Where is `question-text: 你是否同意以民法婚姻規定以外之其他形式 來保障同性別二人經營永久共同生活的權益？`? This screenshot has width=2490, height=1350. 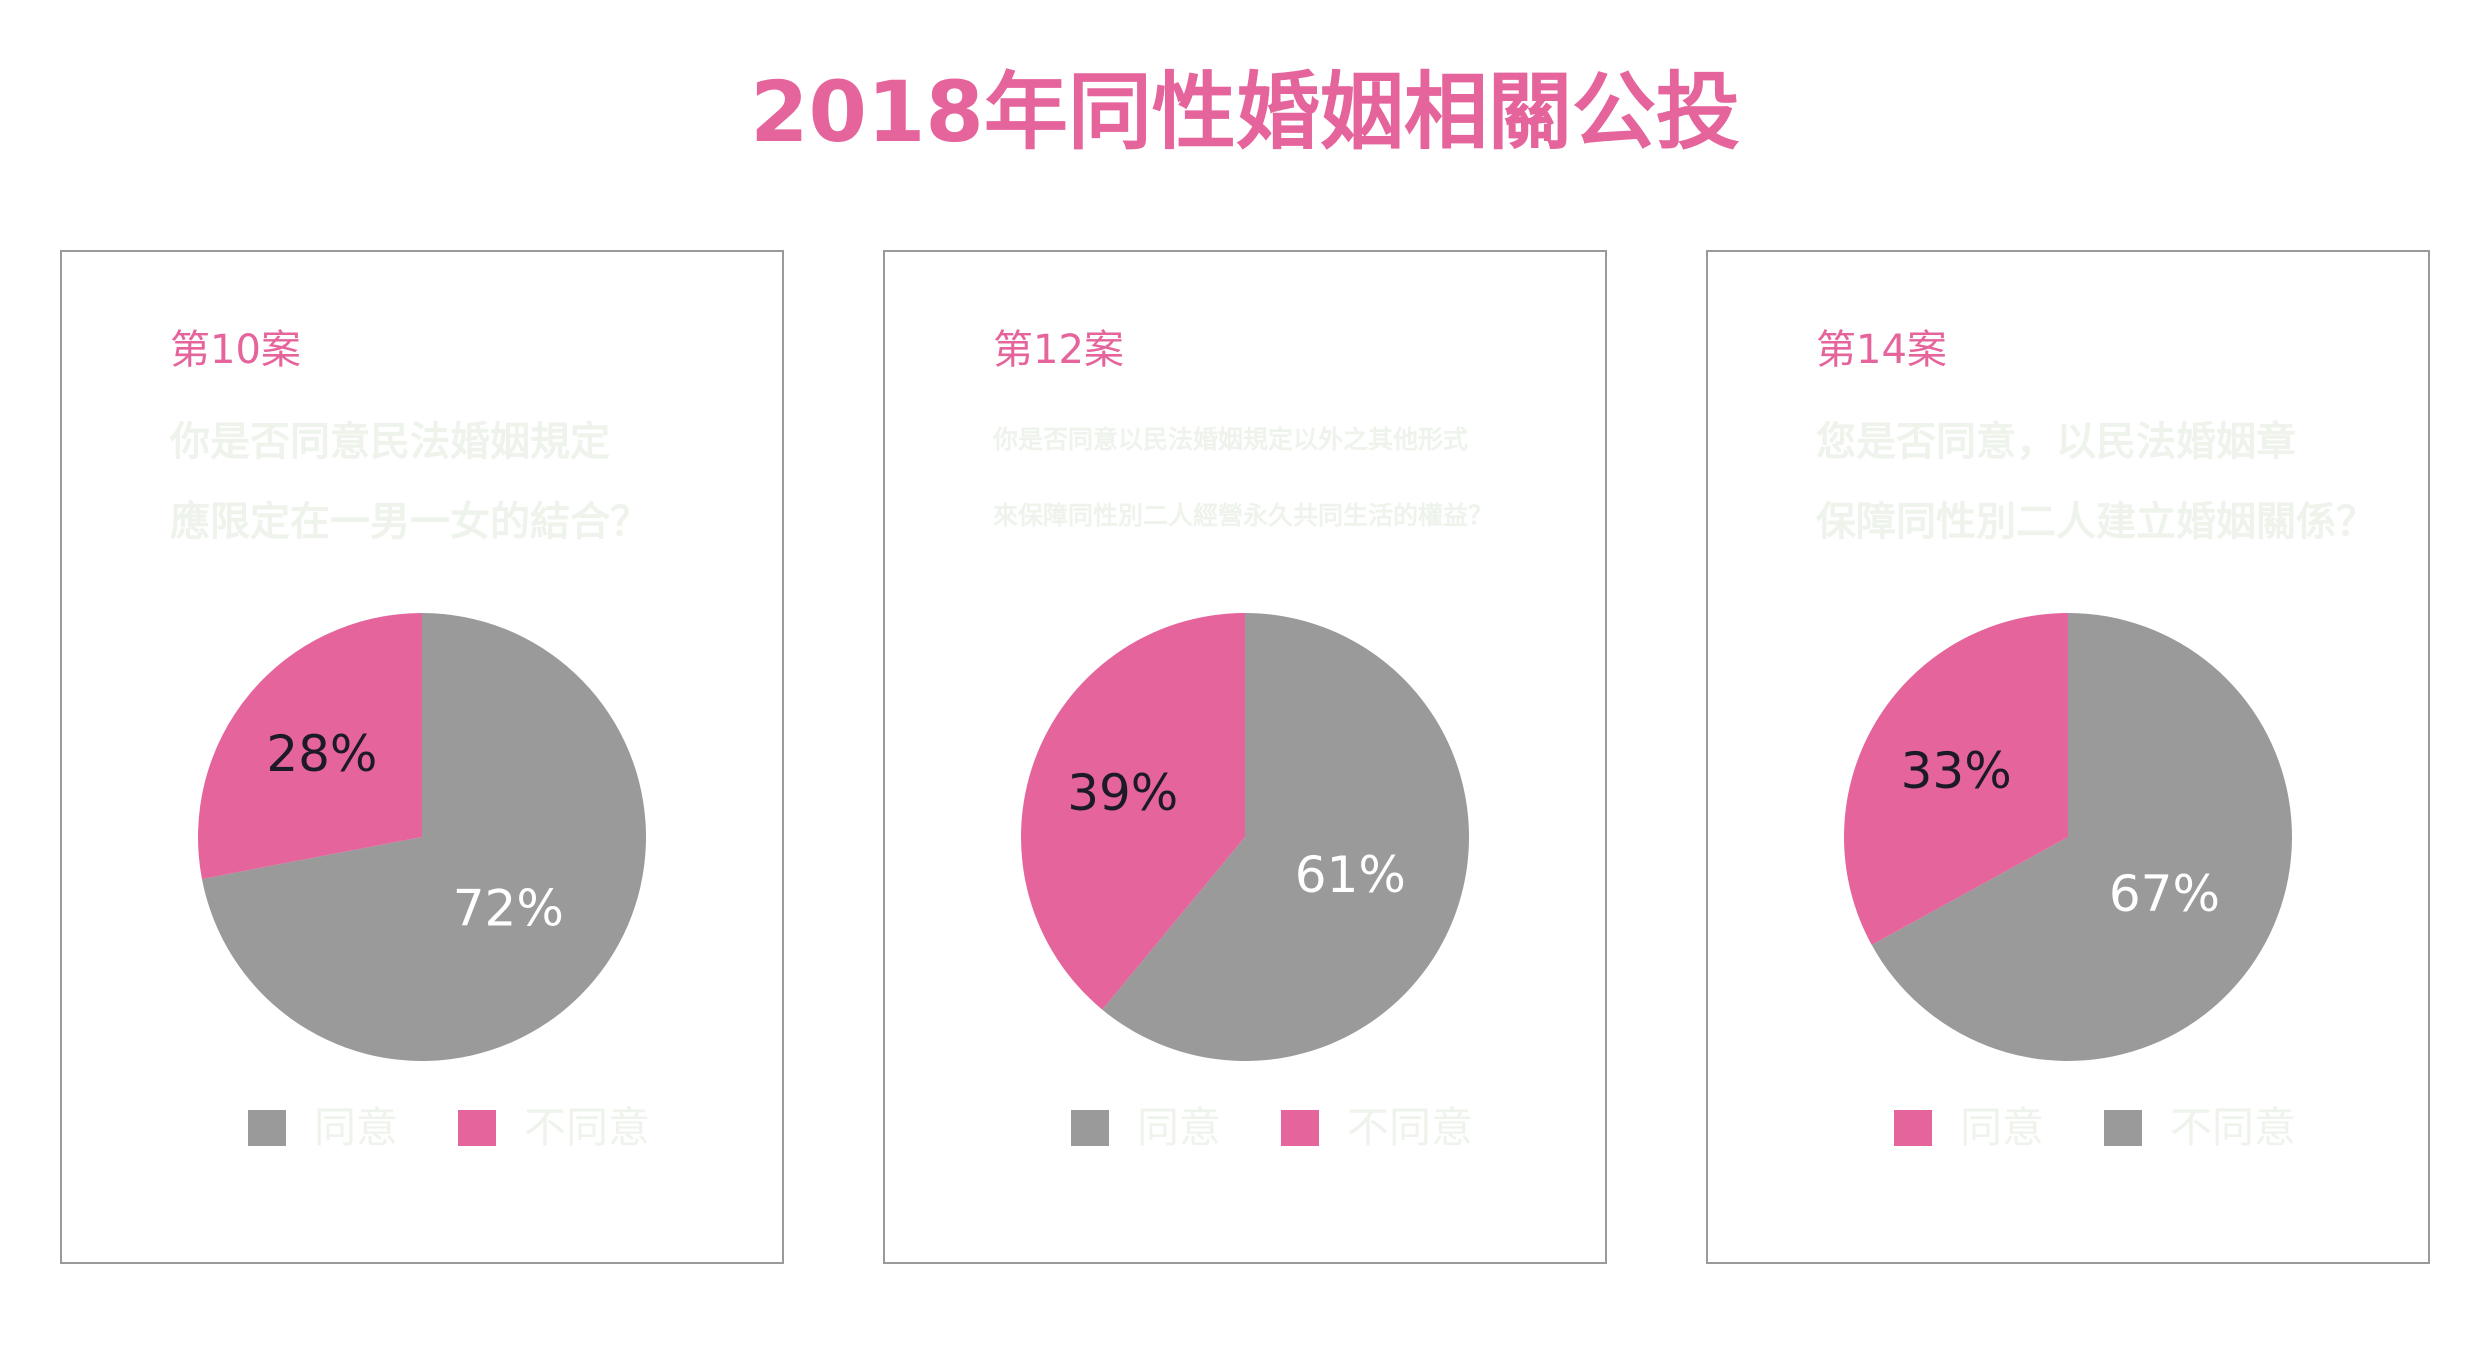 question-text: 你是否同意以民法婚姻規定以外之其他形式 來保障同性別二人經營永久共同生活的權益？ is located at coordinates (1243, 478).